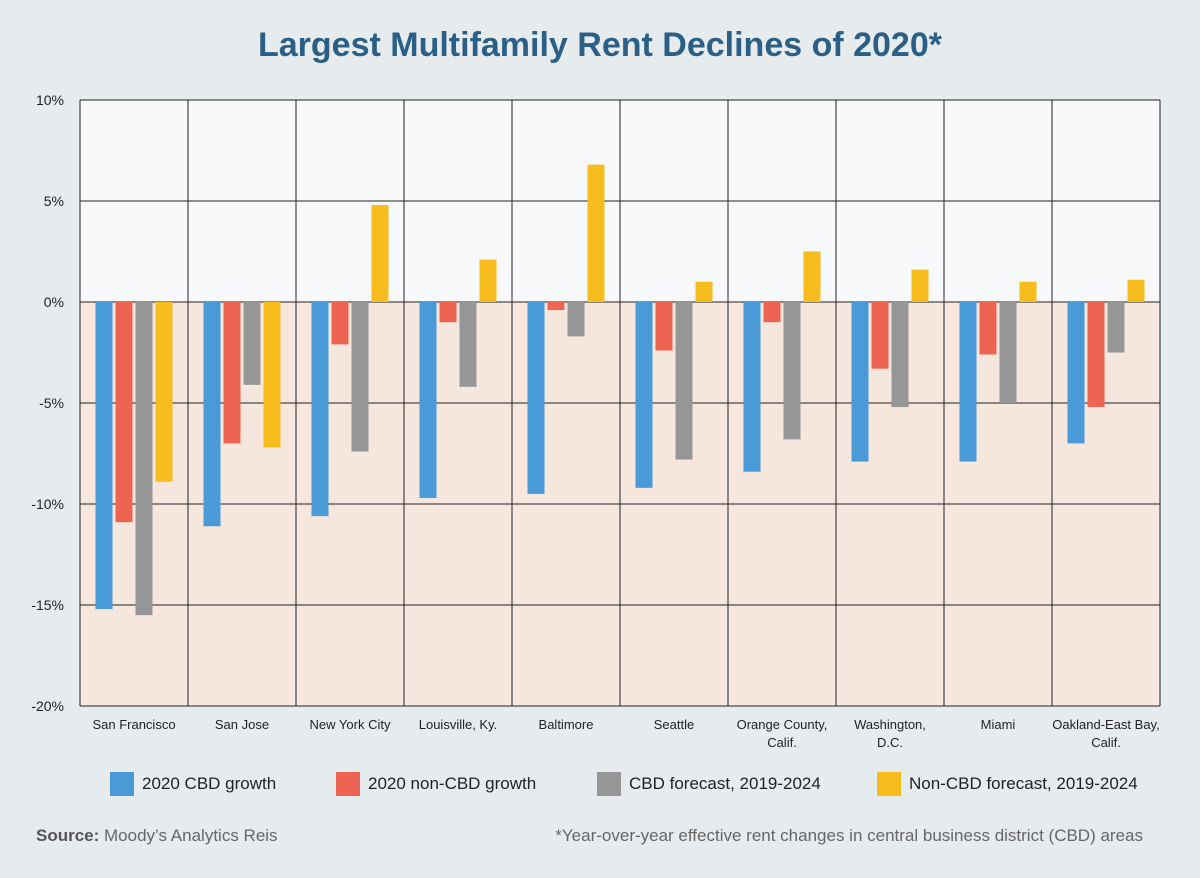  What do you see at coordinates (188, 835) in the screenshot?
I see `source-text: Moody’s Analytics Reis` at bounding box center [188, 835].